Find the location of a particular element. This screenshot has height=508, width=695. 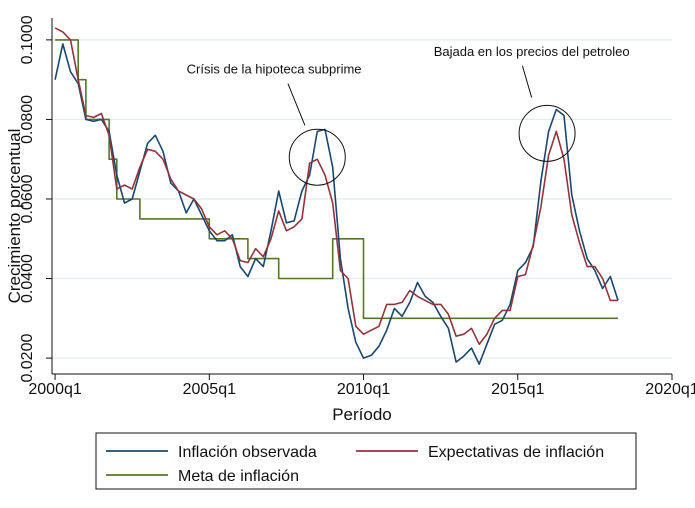

y-axis-title: Crecimiento porcentual is located at coordinates (14, 216).